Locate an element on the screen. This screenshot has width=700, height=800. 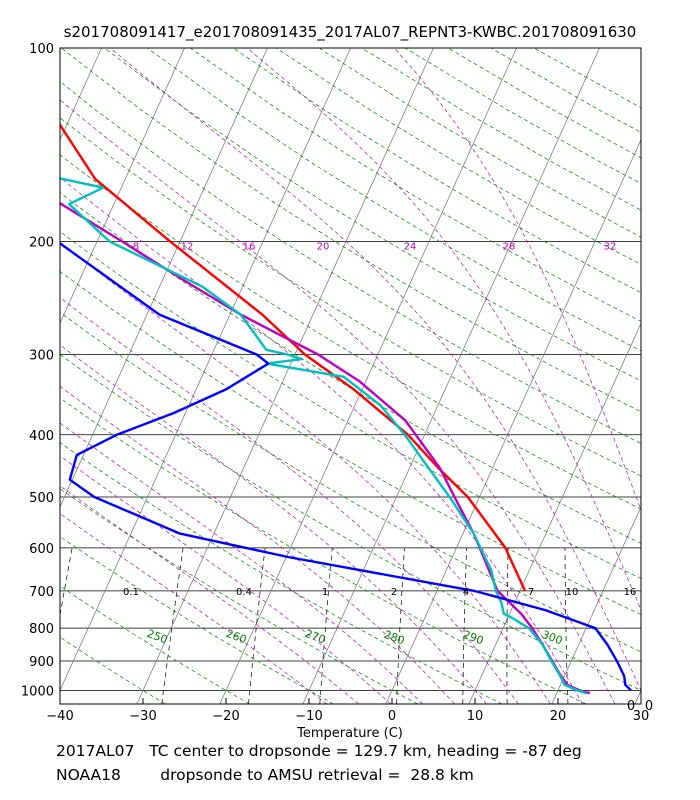
mixing-ratio-label: 10 is located at coordinates (572, 592).